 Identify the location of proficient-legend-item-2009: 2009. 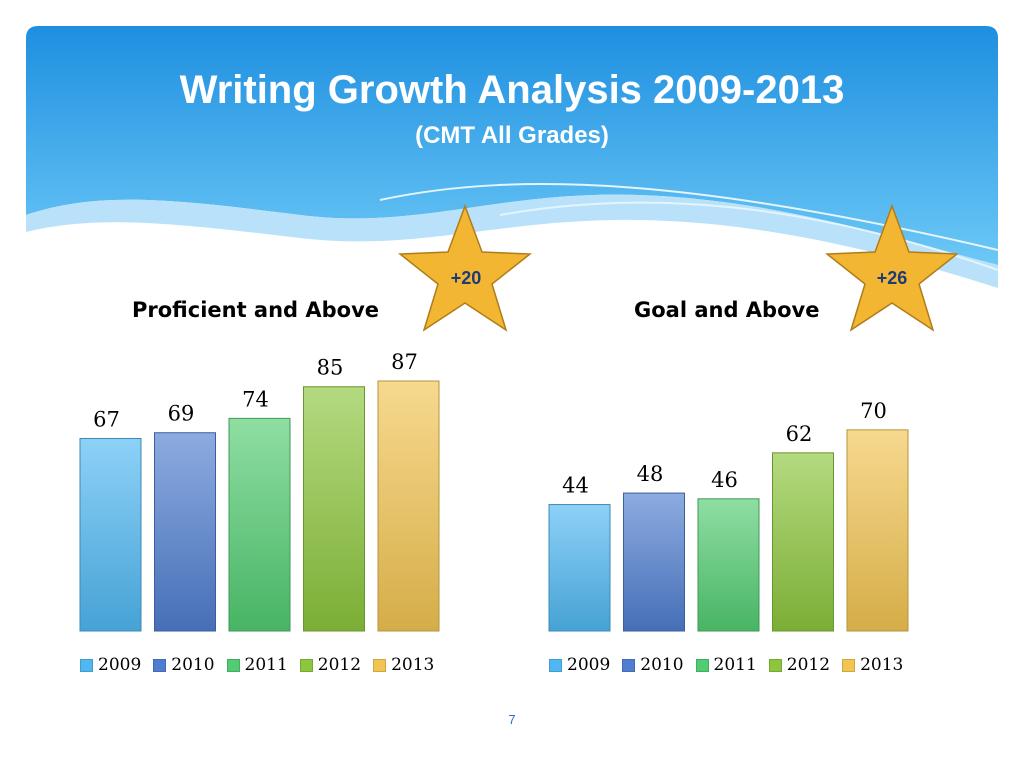
(110, 665).